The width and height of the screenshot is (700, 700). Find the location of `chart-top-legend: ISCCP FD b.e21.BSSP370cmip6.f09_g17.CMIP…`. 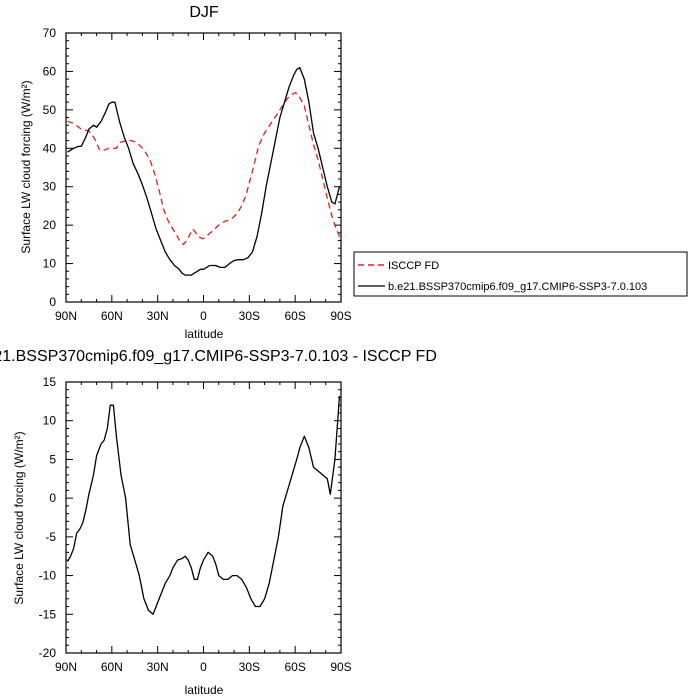

chart-top-legend: ISCCP FD b.e21.BSSP370cmip6.f09_g17.CMIP… is located at coordinates (520, 274).